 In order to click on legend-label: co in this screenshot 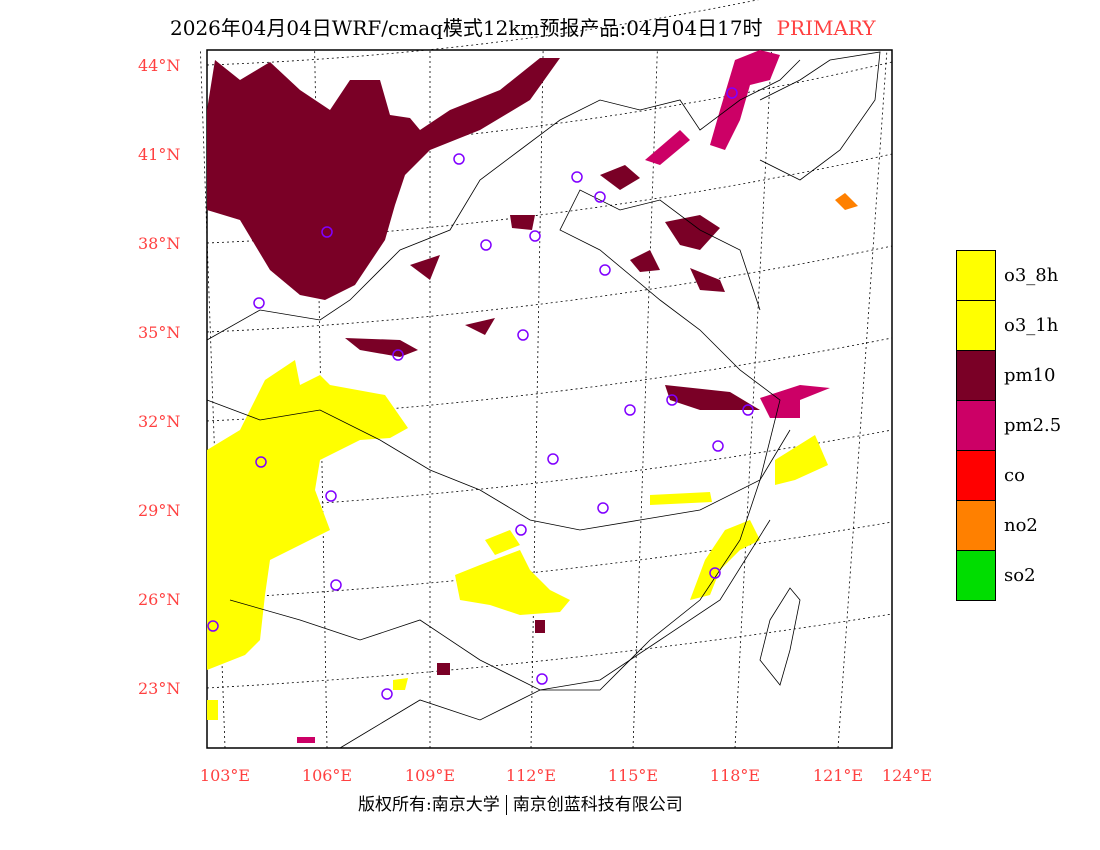, I will do `click(1014, 475)`.